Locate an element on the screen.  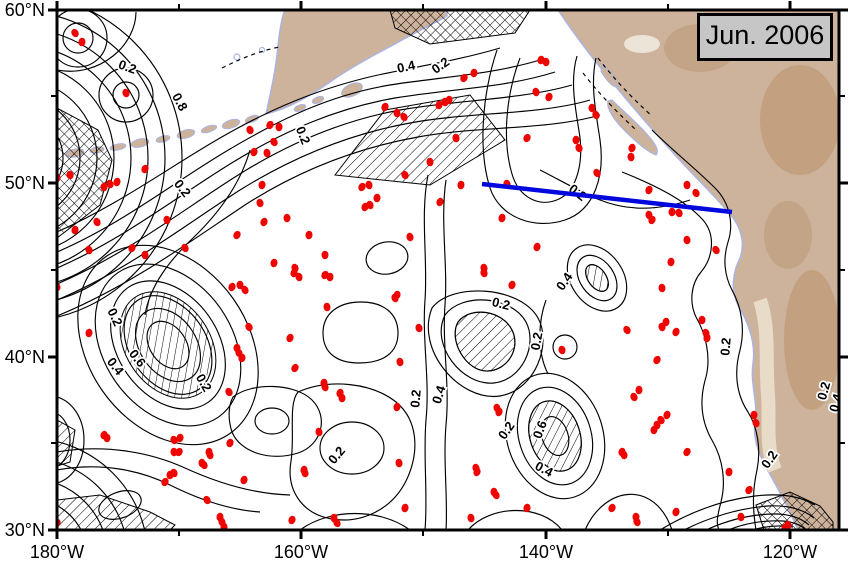
nw-contour-arcs is located at coordinates (120, 164).